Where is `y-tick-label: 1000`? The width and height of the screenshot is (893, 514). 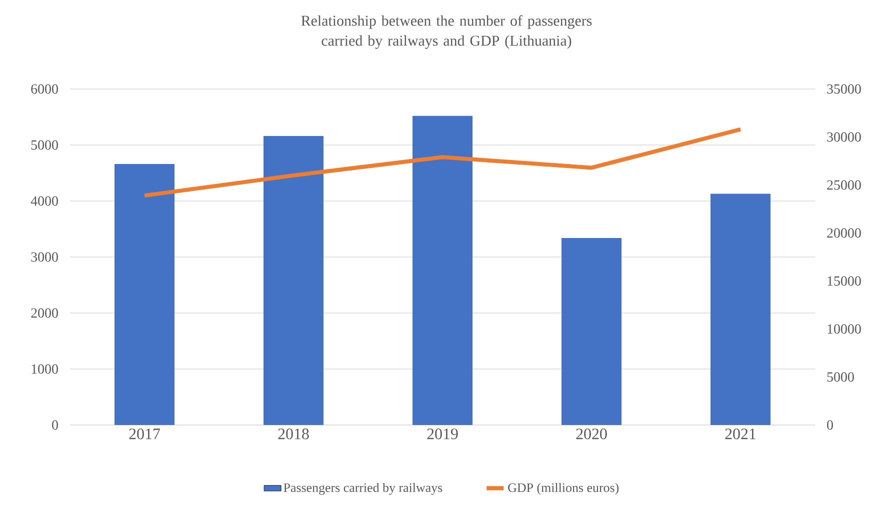
y-tick-label: 1000 is located at coordinates (45, 369).